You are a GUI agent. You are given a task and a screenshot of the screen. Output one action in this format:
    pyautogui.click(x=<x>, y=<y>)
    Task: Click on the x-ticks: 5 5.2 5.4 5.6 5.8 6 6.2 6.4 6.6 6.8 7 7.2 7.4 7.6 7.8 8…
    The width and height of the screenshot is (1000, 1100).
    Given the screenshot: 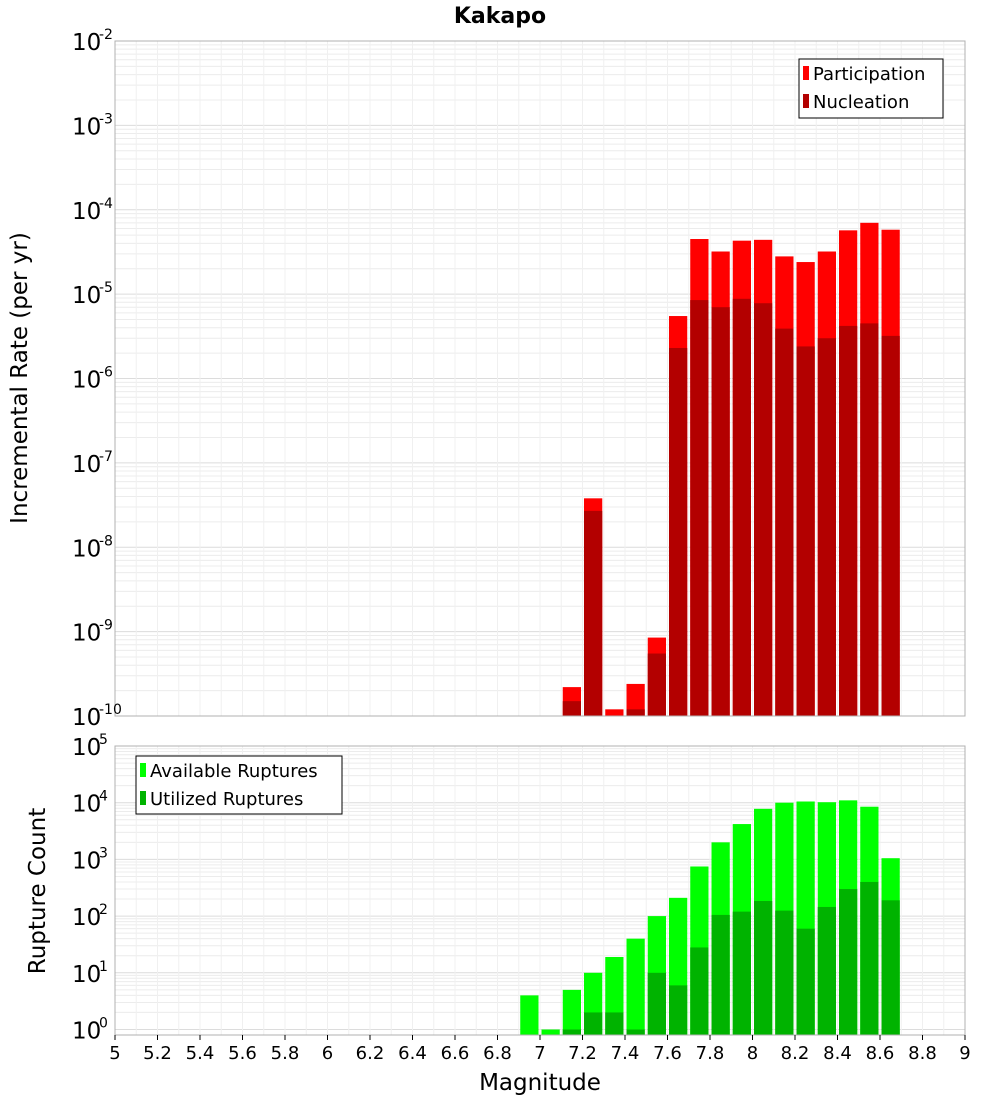 What is the action you would take?
    pyautogui.click(x=540, y=1049)
    